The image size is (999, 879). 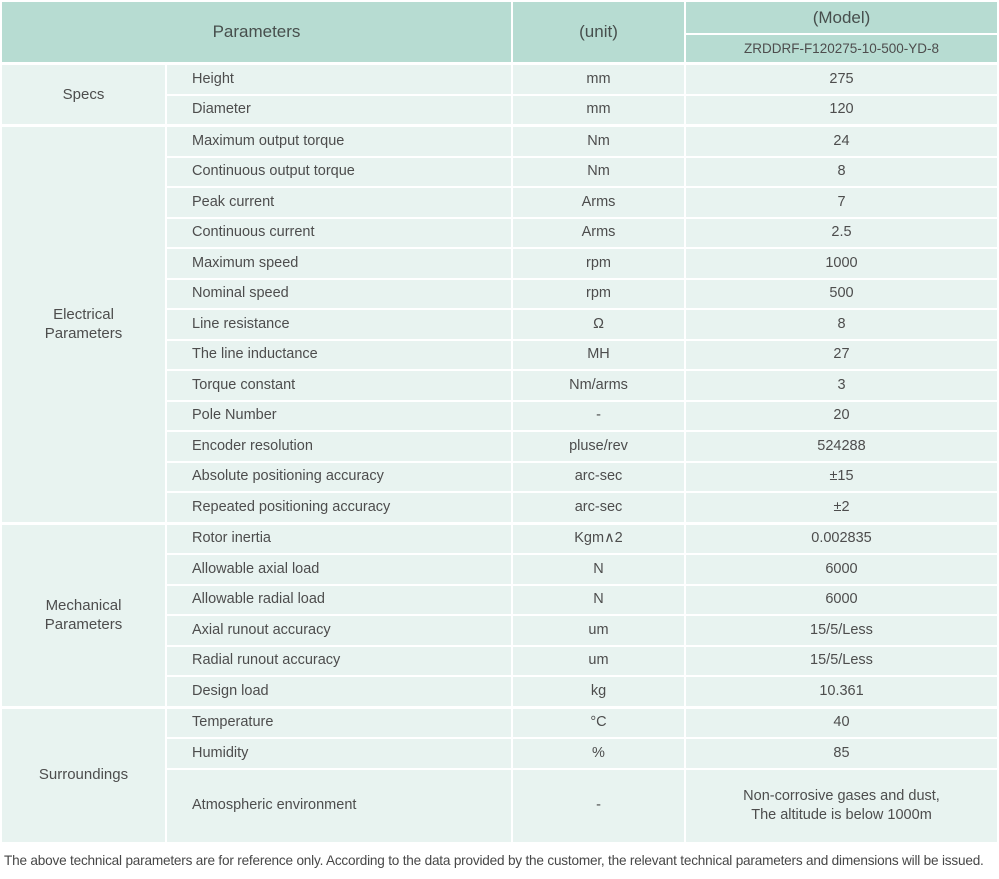 What do you see at coordinates (339, 660) in the screenshot?
I see `row-name-cell: Radial runout accuracy` at bounding box center [339, 660].